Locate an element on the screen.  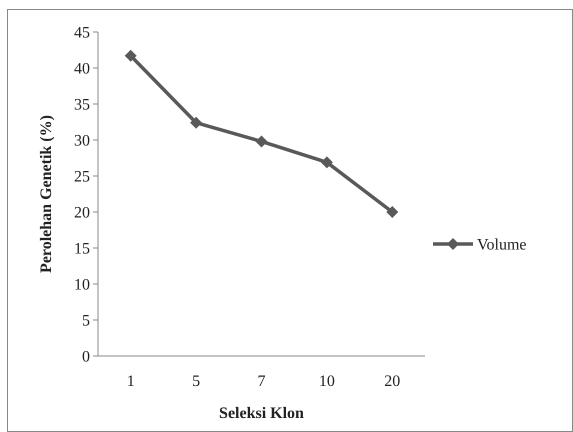
y-tick-label: 10 is located at coordinates (82, 285).